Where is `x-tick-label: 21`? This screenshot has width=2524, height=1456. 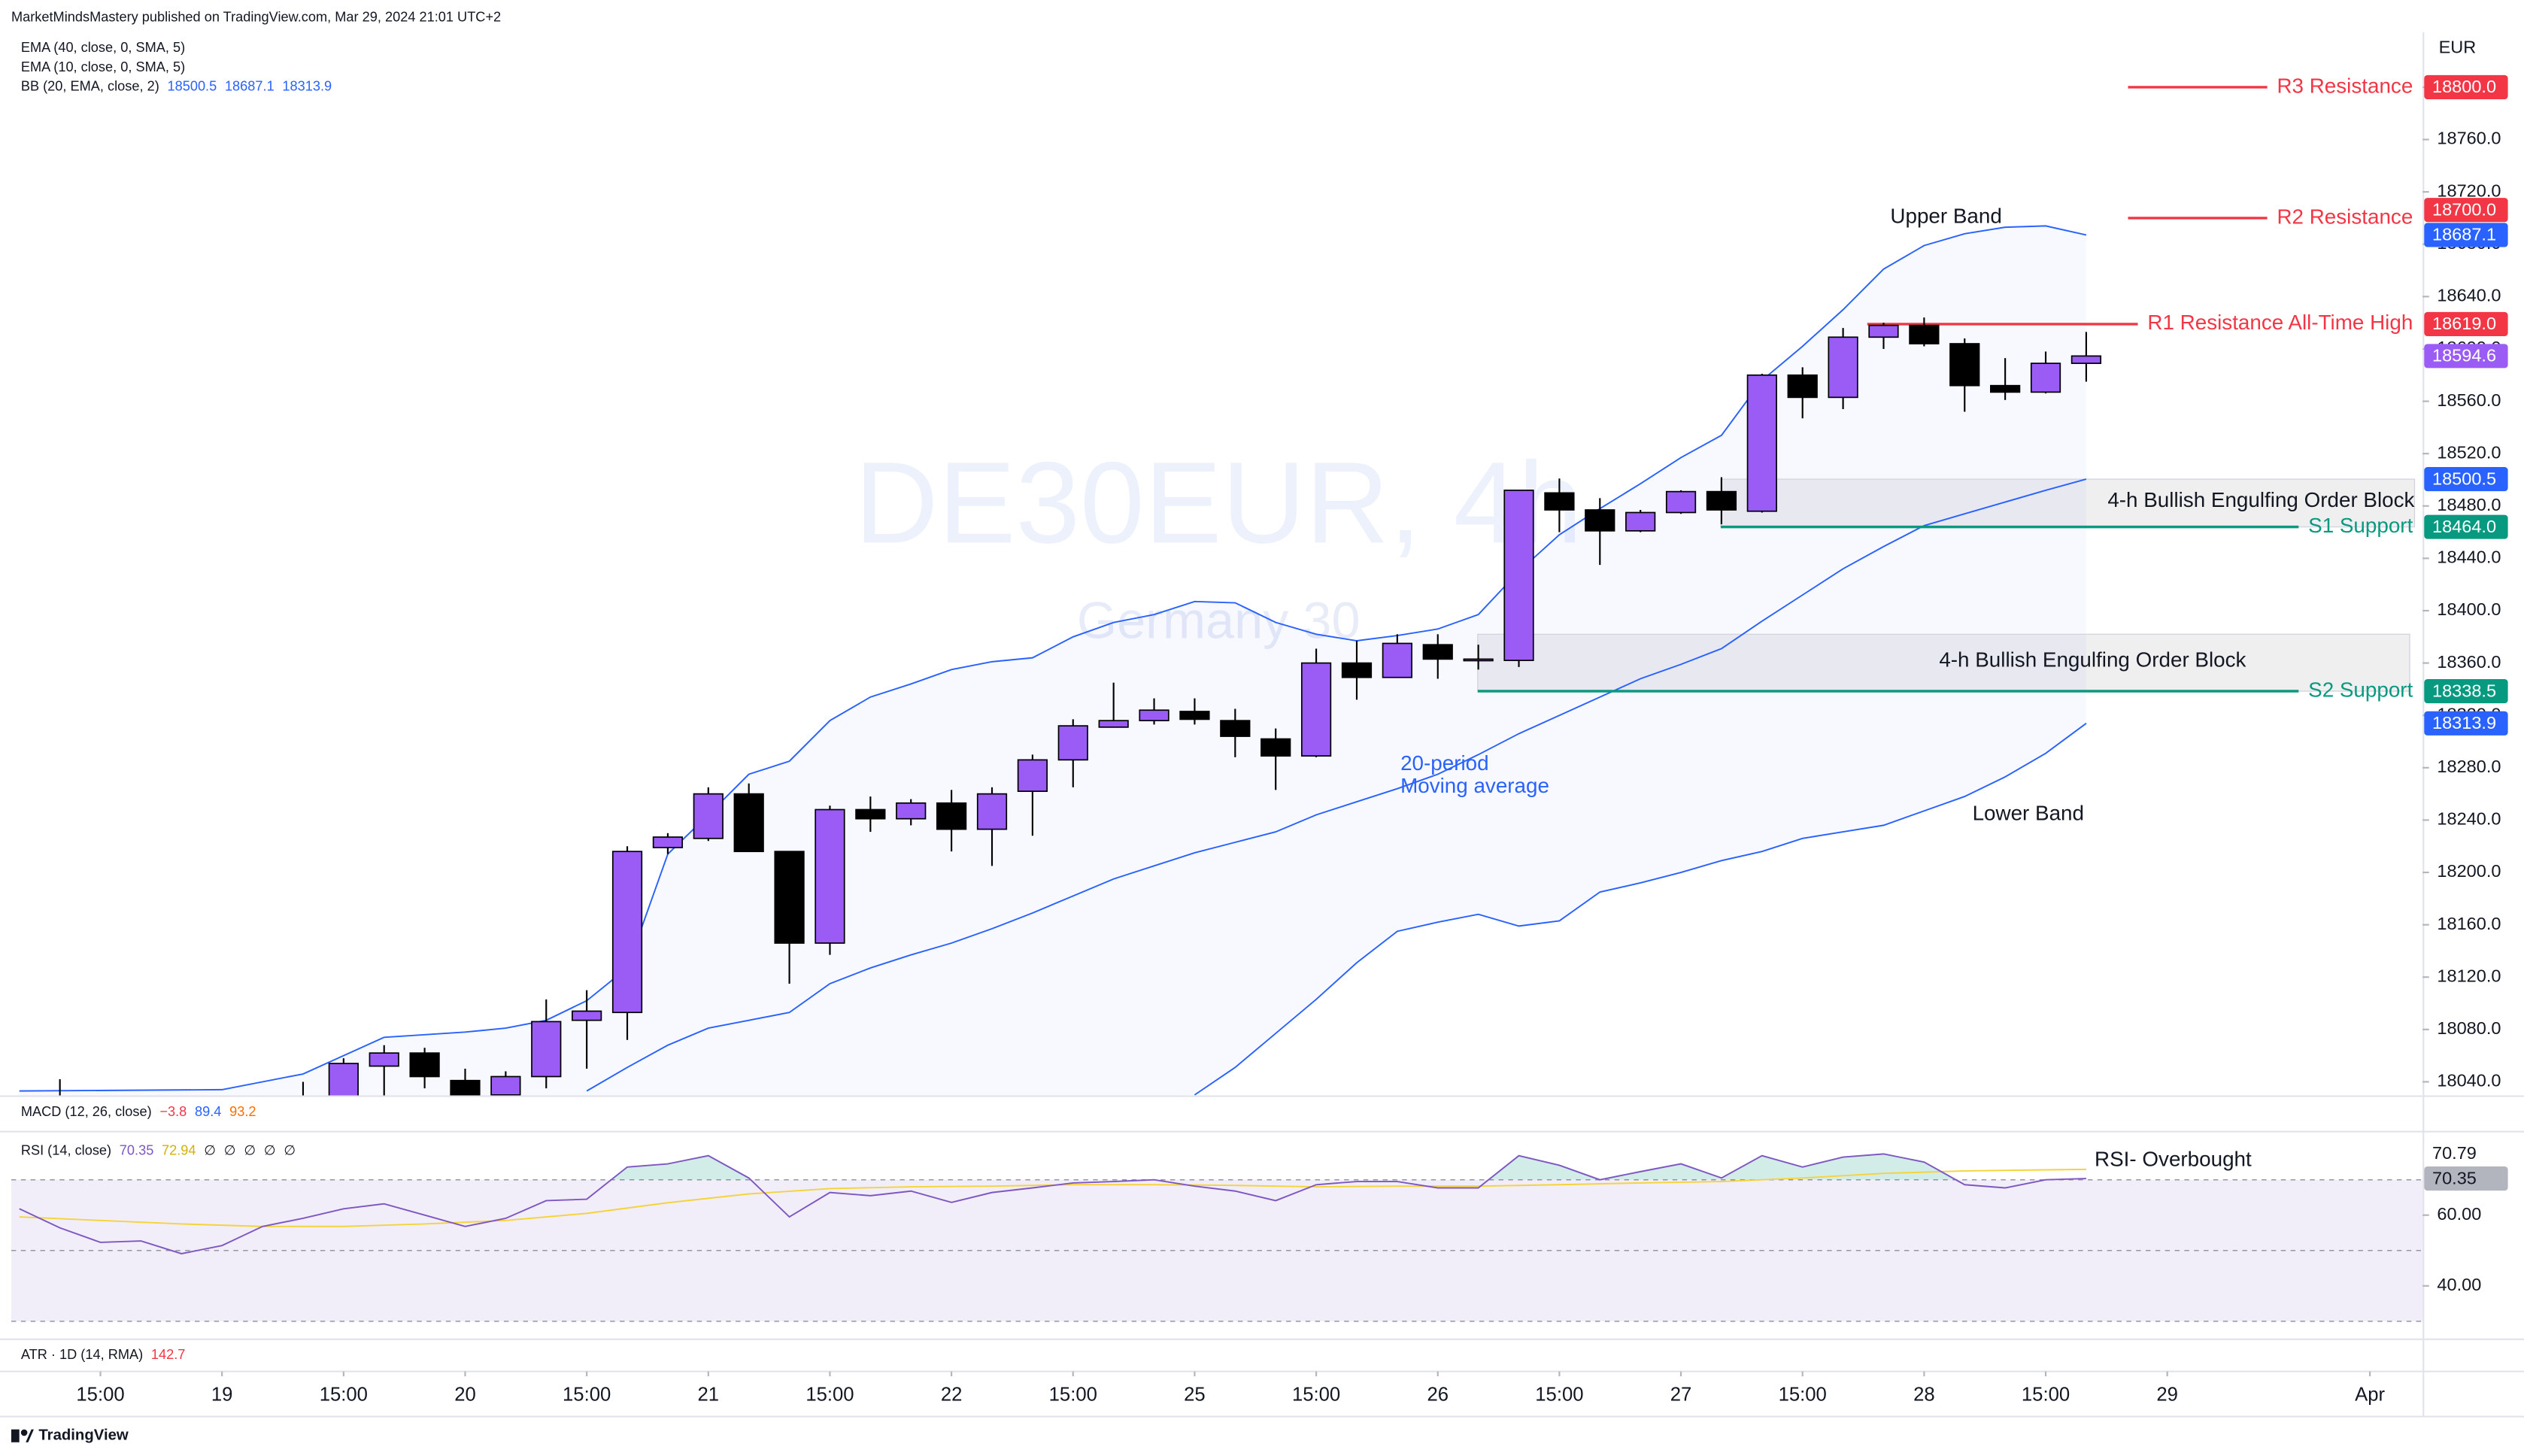 x-tick-label: 21 is located at coordinates (709, 1394).